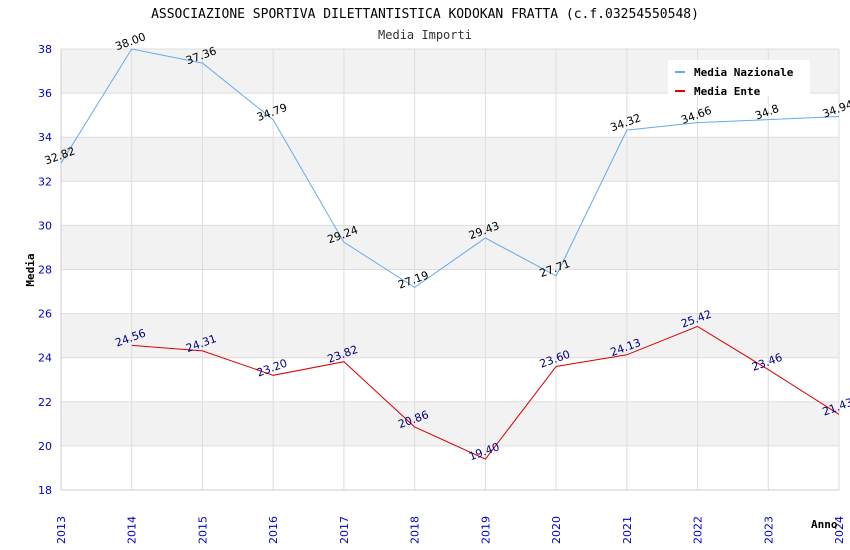  What do you see at coordinates (627, 530) in the screenshot?
I see `x-tick-label: 2021` at bounding box center [627, 530].